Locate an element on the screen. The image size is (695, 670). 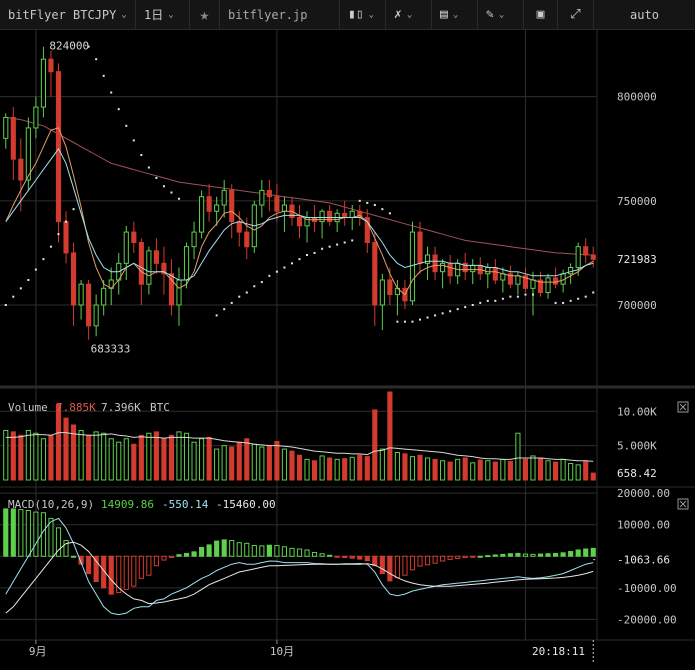
price-tick-label: 800000 is located at coordinates (637, 97).